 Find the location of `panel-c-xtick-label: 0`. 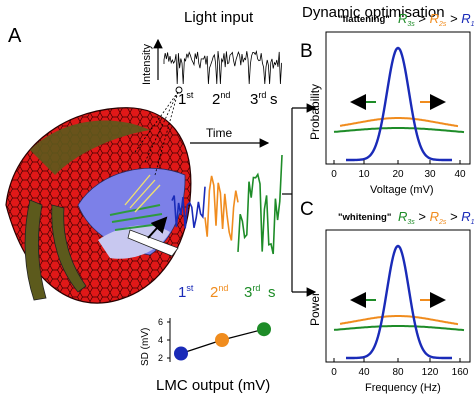

panel-c-xtick-label: 0 is located at coordinates (334, 372).